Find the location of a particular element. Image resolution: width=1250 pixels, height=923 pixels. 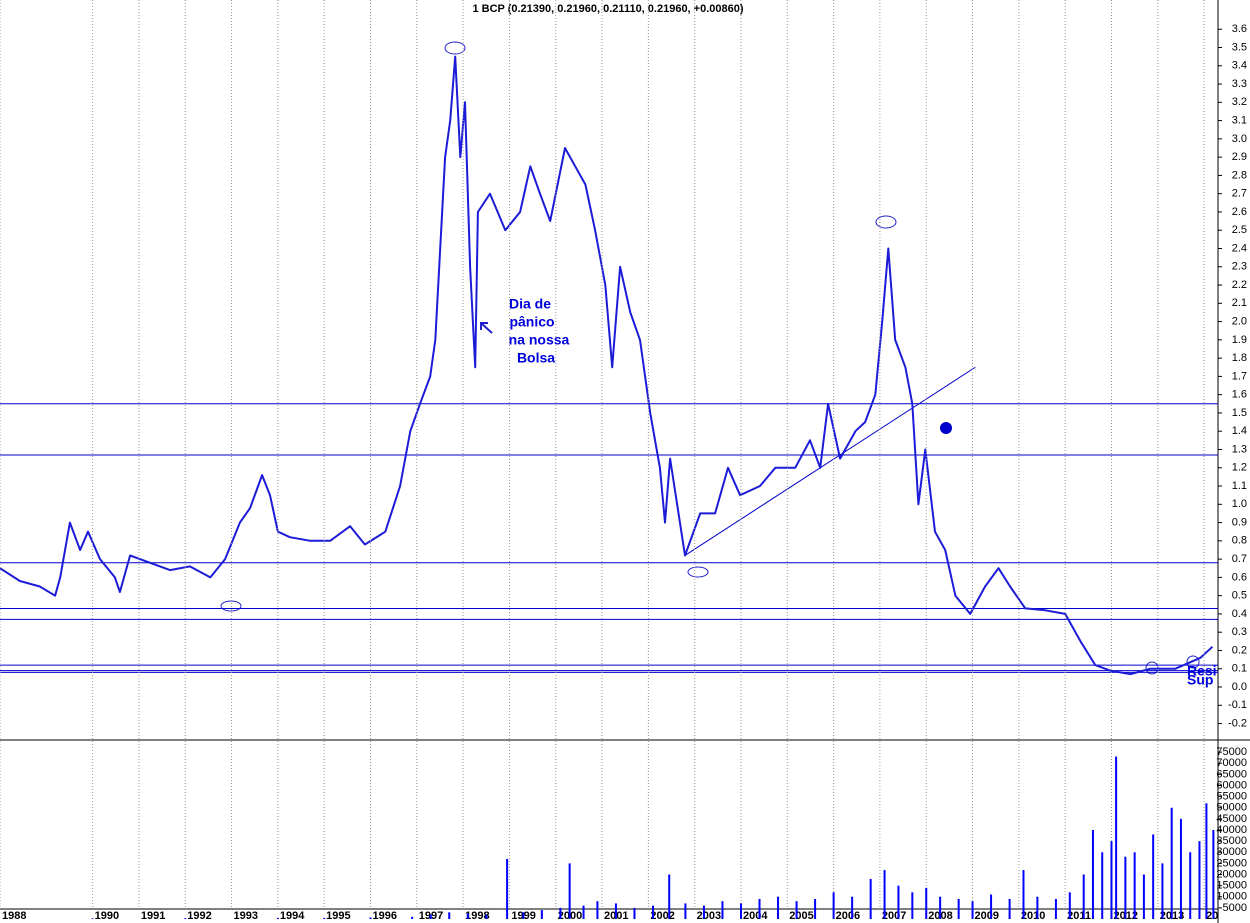

annotation: Dia de is located at coordinates (530, 304).